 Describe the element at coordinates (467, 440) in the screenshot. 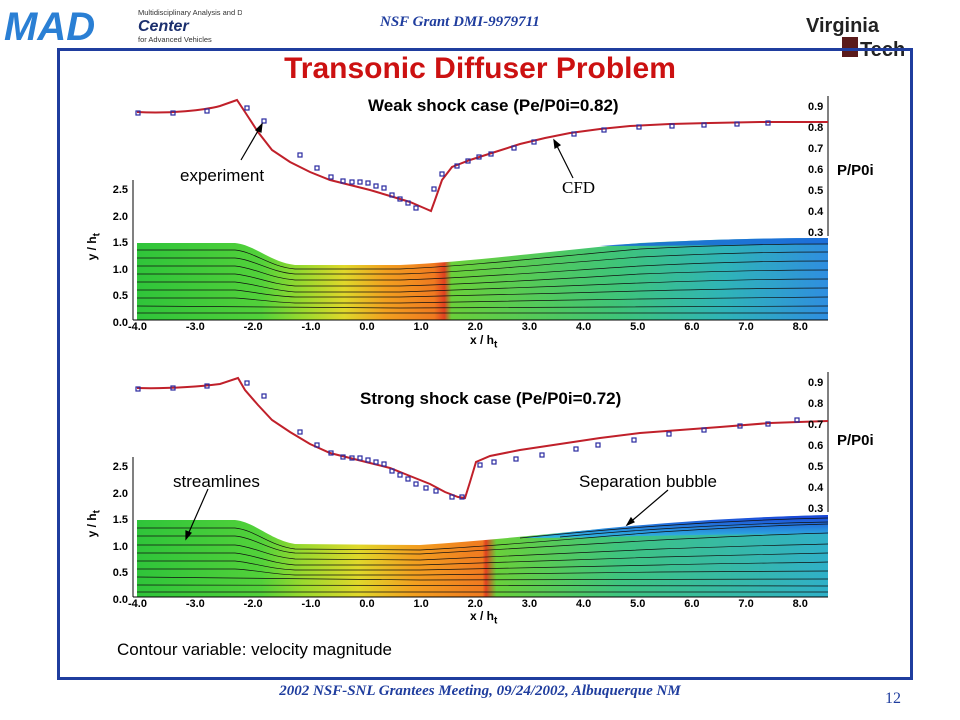

I see `strong-experiment-markers` at that location.